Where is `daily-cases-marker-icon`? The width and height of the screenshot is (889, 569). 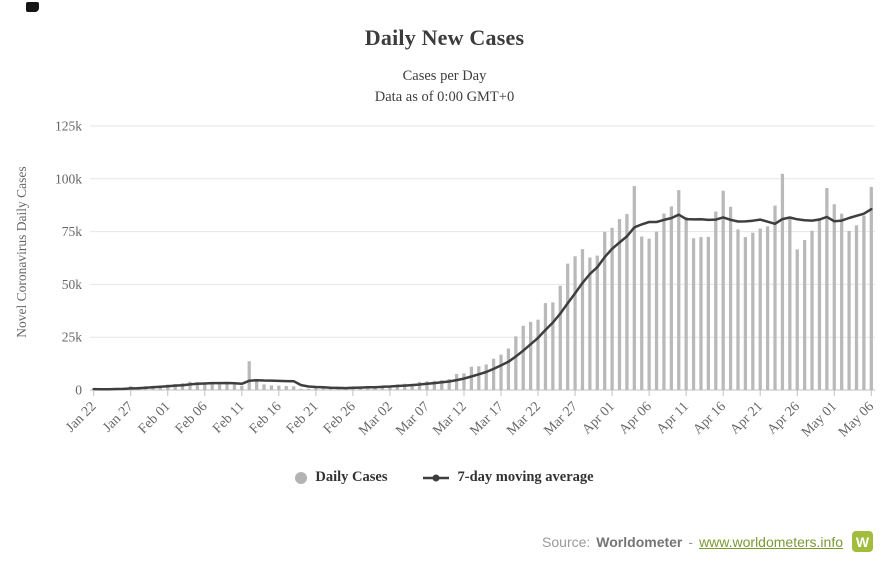
daily-cases-marker-icon is located at coordinates (301, 477).